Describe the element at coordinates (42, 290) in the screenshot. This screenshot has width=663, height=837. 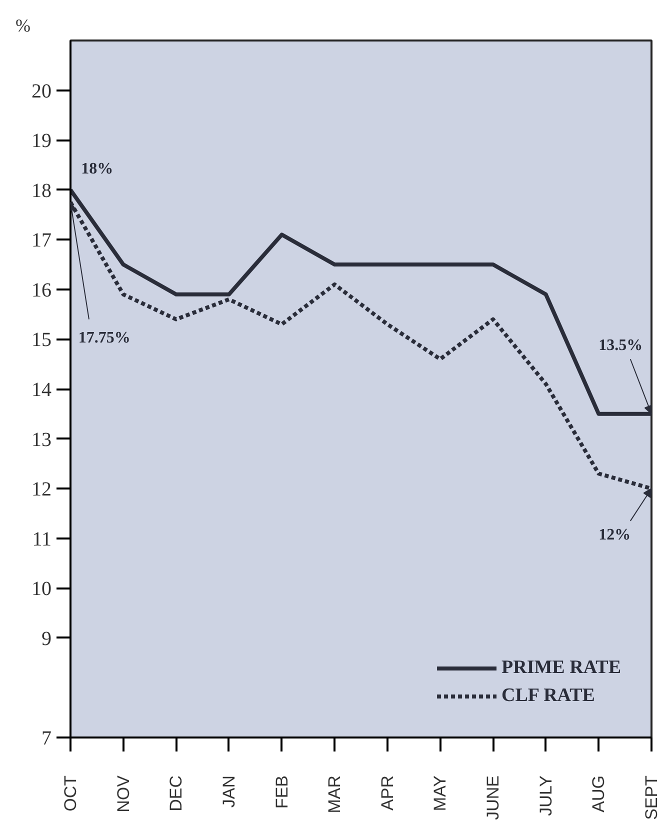
I see `y-tick-label: 16` at that location.